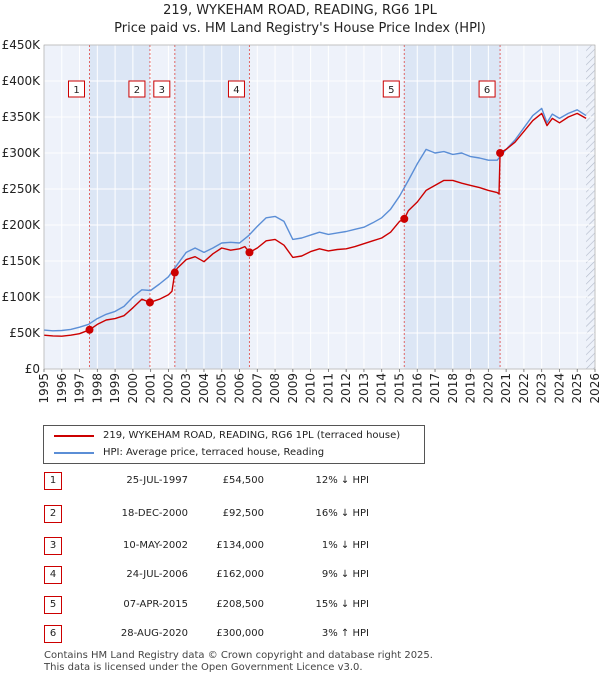 The width and height of the screenshot is (600, 680). Describe the element at coordinates (53, 514) in the screenshot. I see `sale-number-badge: 2` at that location.